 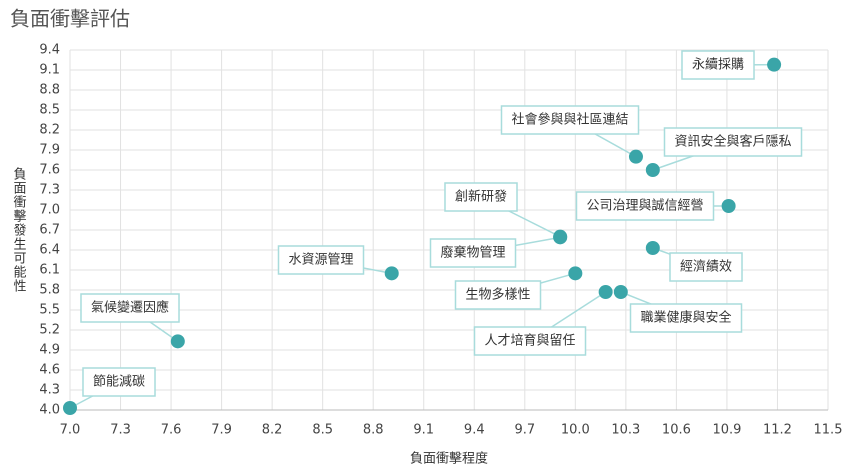 I want to click on x-tick-label: 11.5, so click(x=828, y=430).